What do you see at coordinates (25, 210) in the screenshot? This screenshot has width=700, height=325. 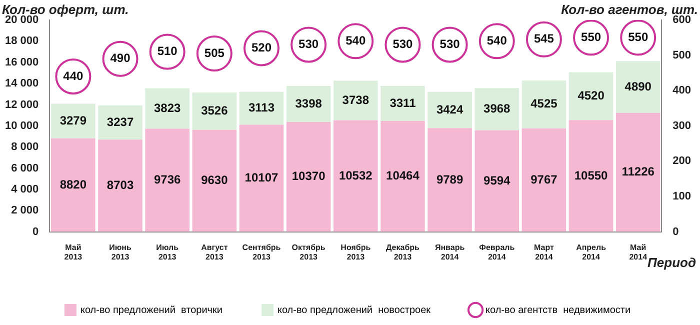 I see `y-tick-label: 2 000` at bounding box center [25, 210].